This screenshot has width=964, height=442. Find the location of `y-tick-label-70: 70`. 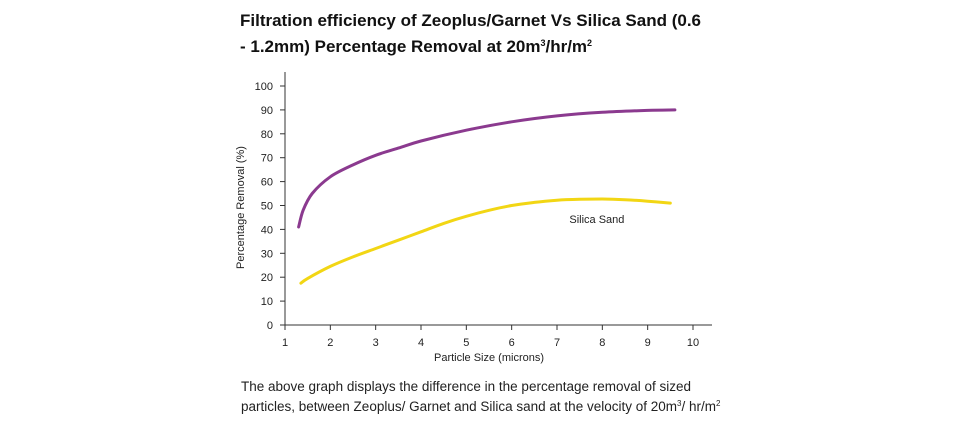

y-tick-label-70: 70 is located at coordinates (267, 159).